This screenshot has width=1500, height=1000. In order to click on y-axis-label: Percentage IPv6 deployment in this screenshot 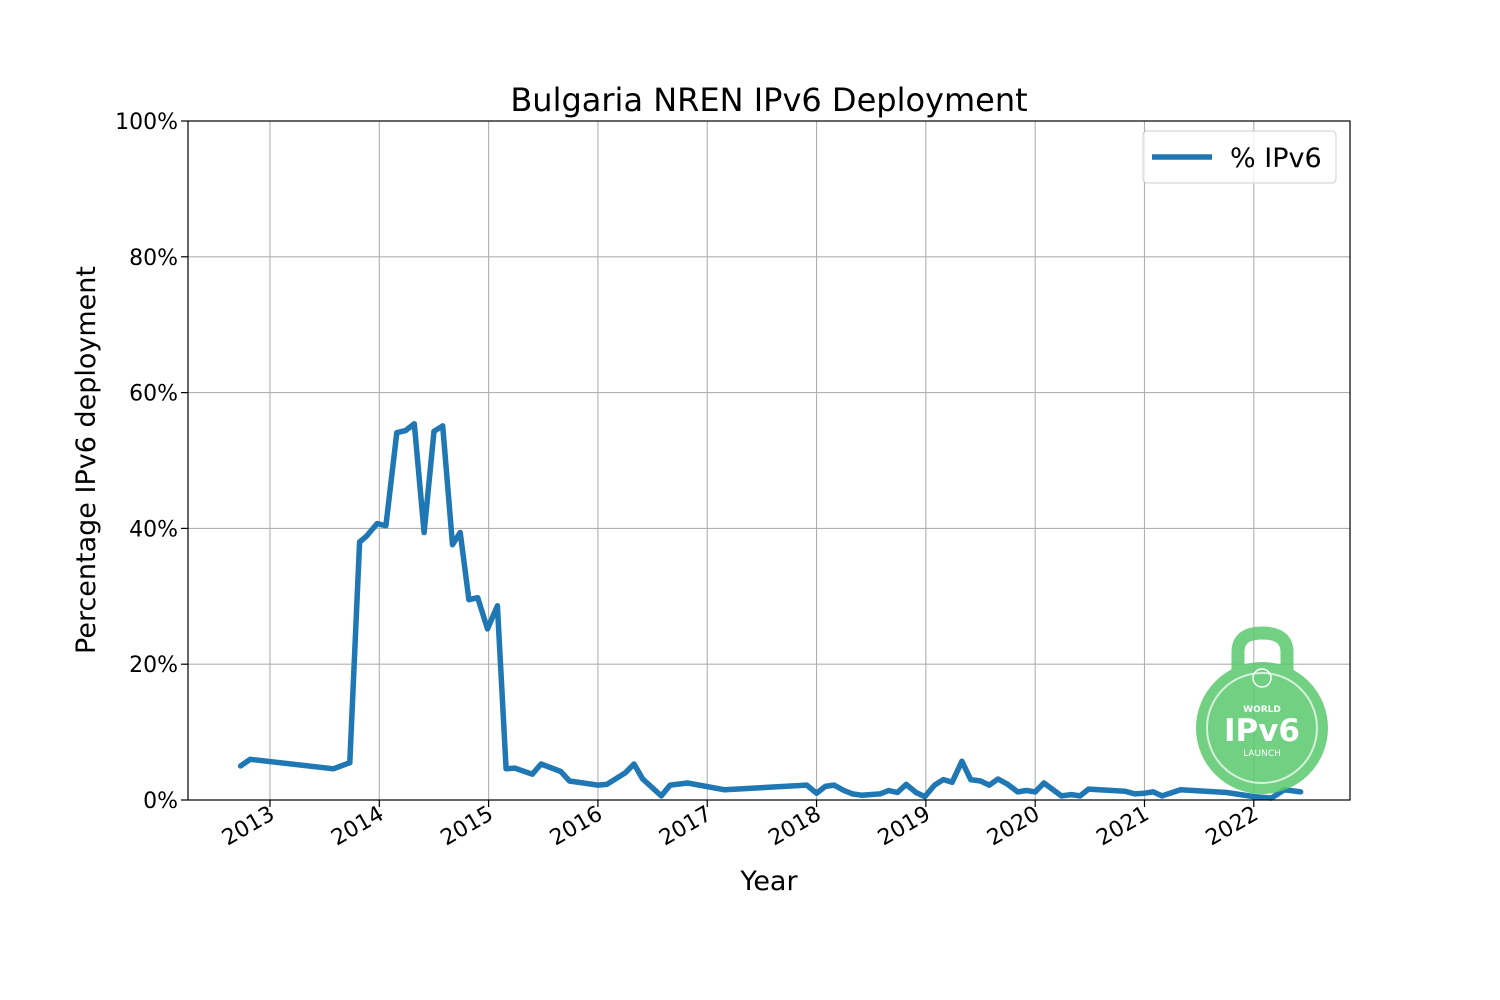, I will do `click(86, 460)`.